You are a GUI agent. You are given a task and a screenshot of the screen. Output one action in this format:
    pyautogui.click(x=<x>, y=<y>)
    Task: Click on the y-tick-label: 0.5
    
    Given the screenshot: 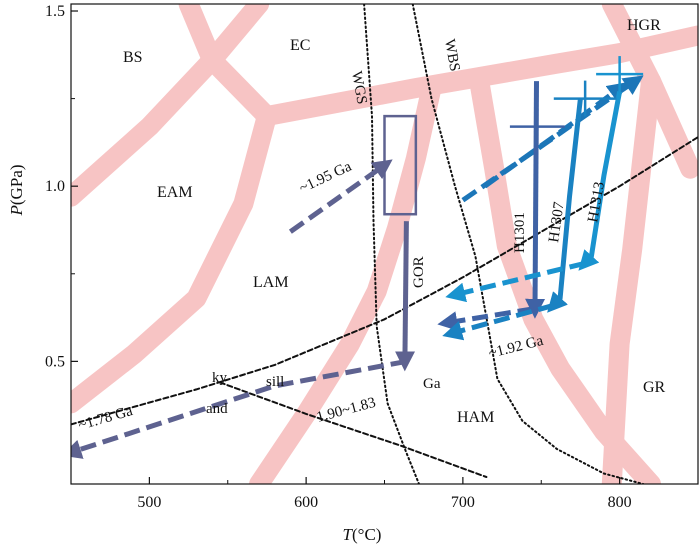 What is the action you would take?
    pyautogui.click(x=55, y=361)
    